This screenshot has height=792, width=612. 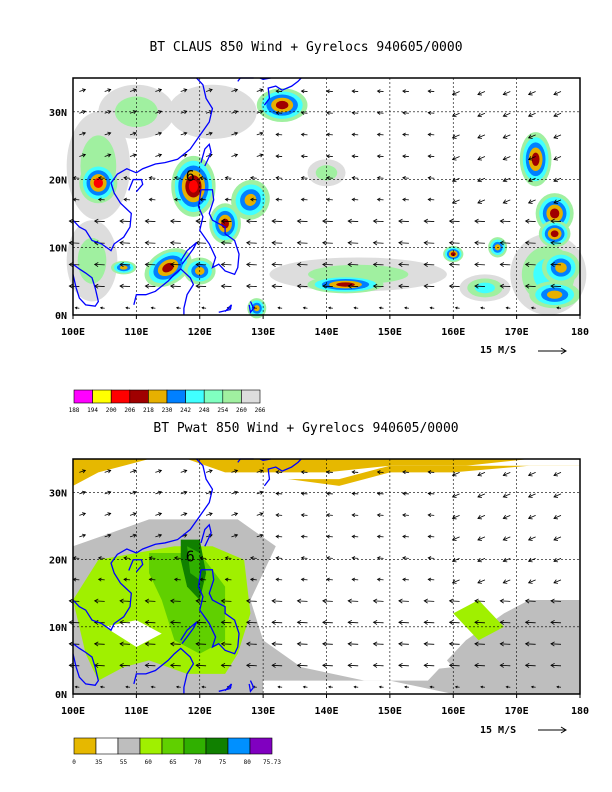 What do you see at coordinates (580, 332) in the screenshot?
I see `top-x-tick-label: 180` at bounding box center [580, 332].